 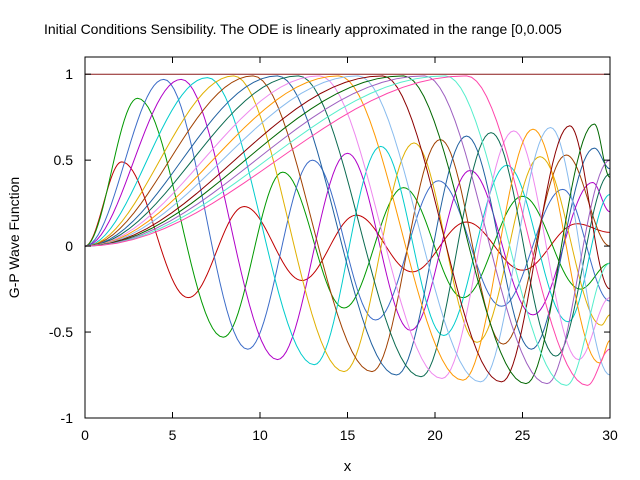 What do you see at coordinates (64, 160) in the screenshot?
I see `y-tick-label: 0.5` at bounding box center [64, 160].